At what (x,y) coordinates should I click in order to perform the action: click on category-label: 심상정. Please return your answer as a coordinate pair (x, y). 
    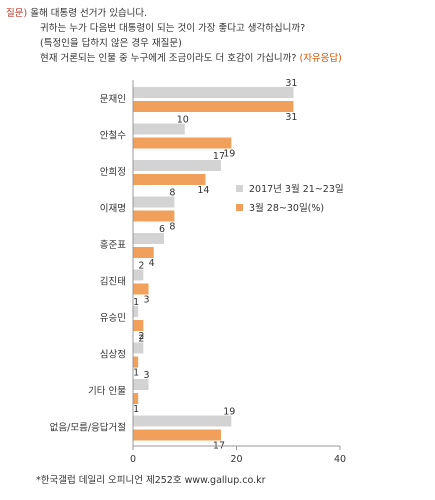
    Looking at the image, I should click on (113, 355).